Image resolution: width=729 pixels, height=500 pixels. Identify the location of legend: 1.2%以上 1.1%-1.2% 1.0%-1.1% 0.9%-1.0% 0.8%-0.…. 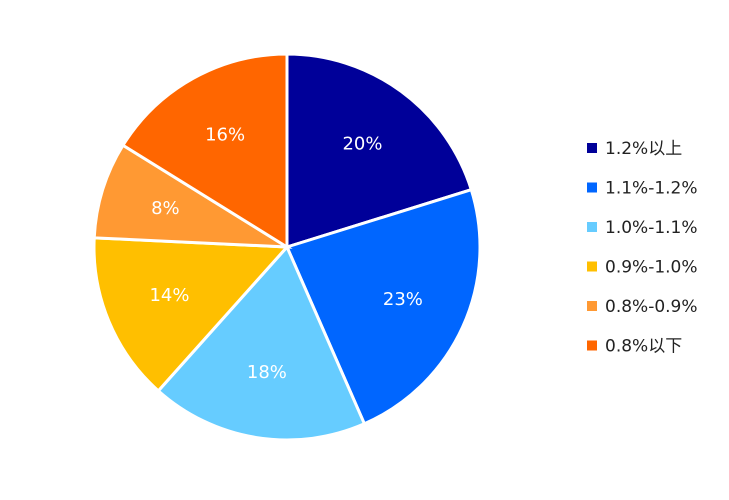
(642, 248).